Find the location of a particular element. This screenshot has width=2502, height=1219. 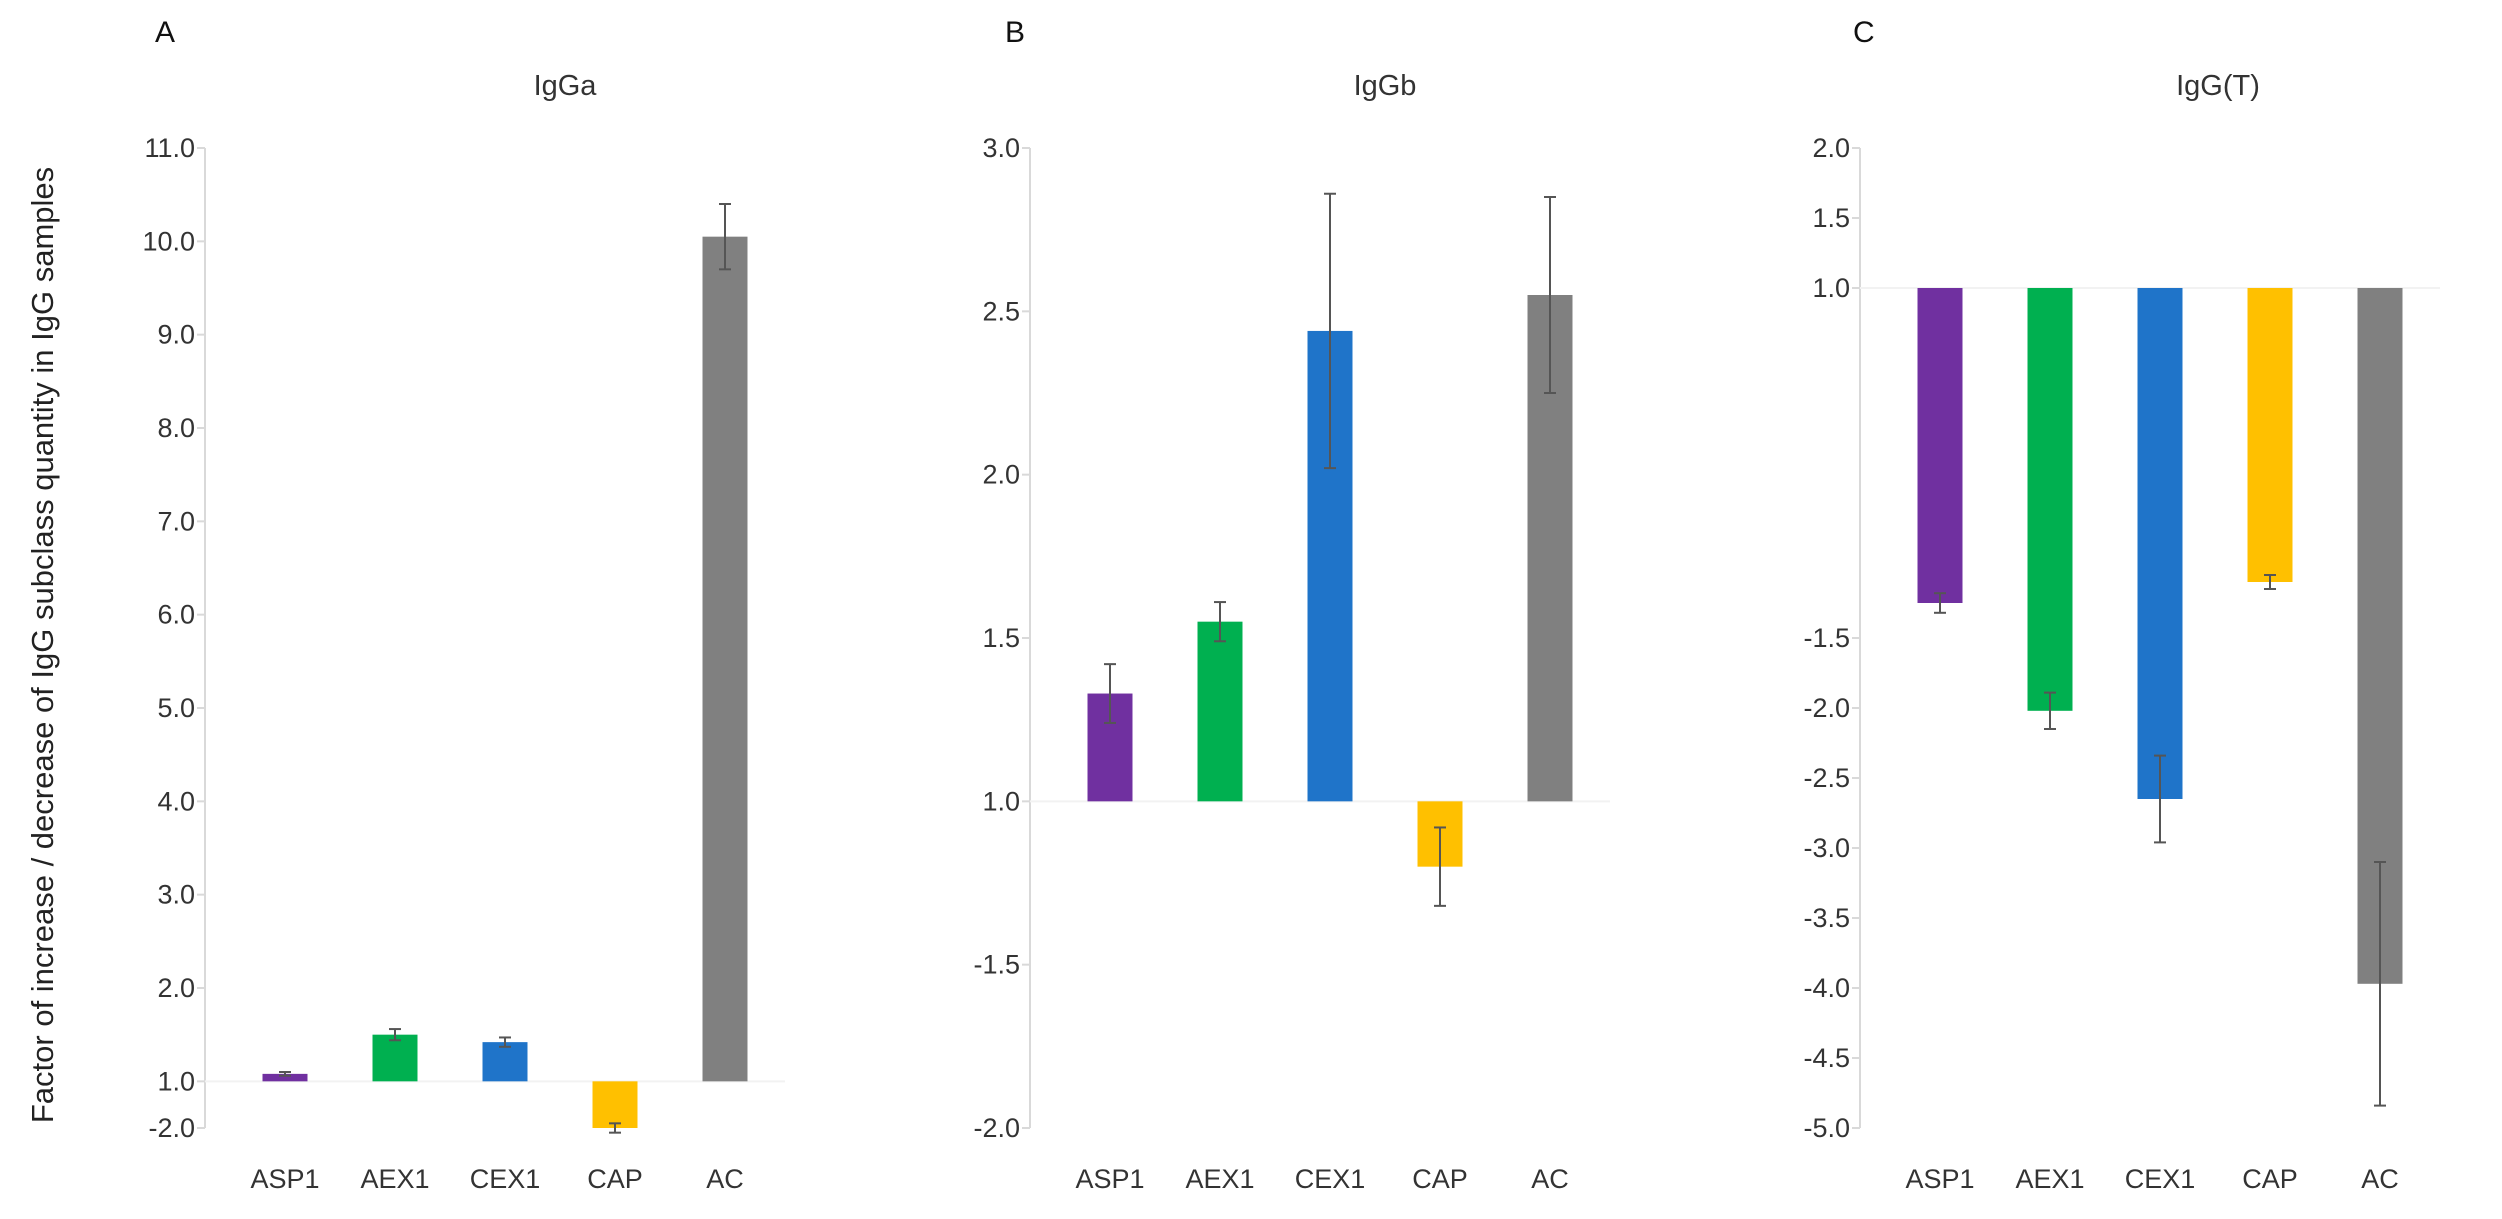

y-tick-label: -4.0 is located at coordinates (1826, 988).